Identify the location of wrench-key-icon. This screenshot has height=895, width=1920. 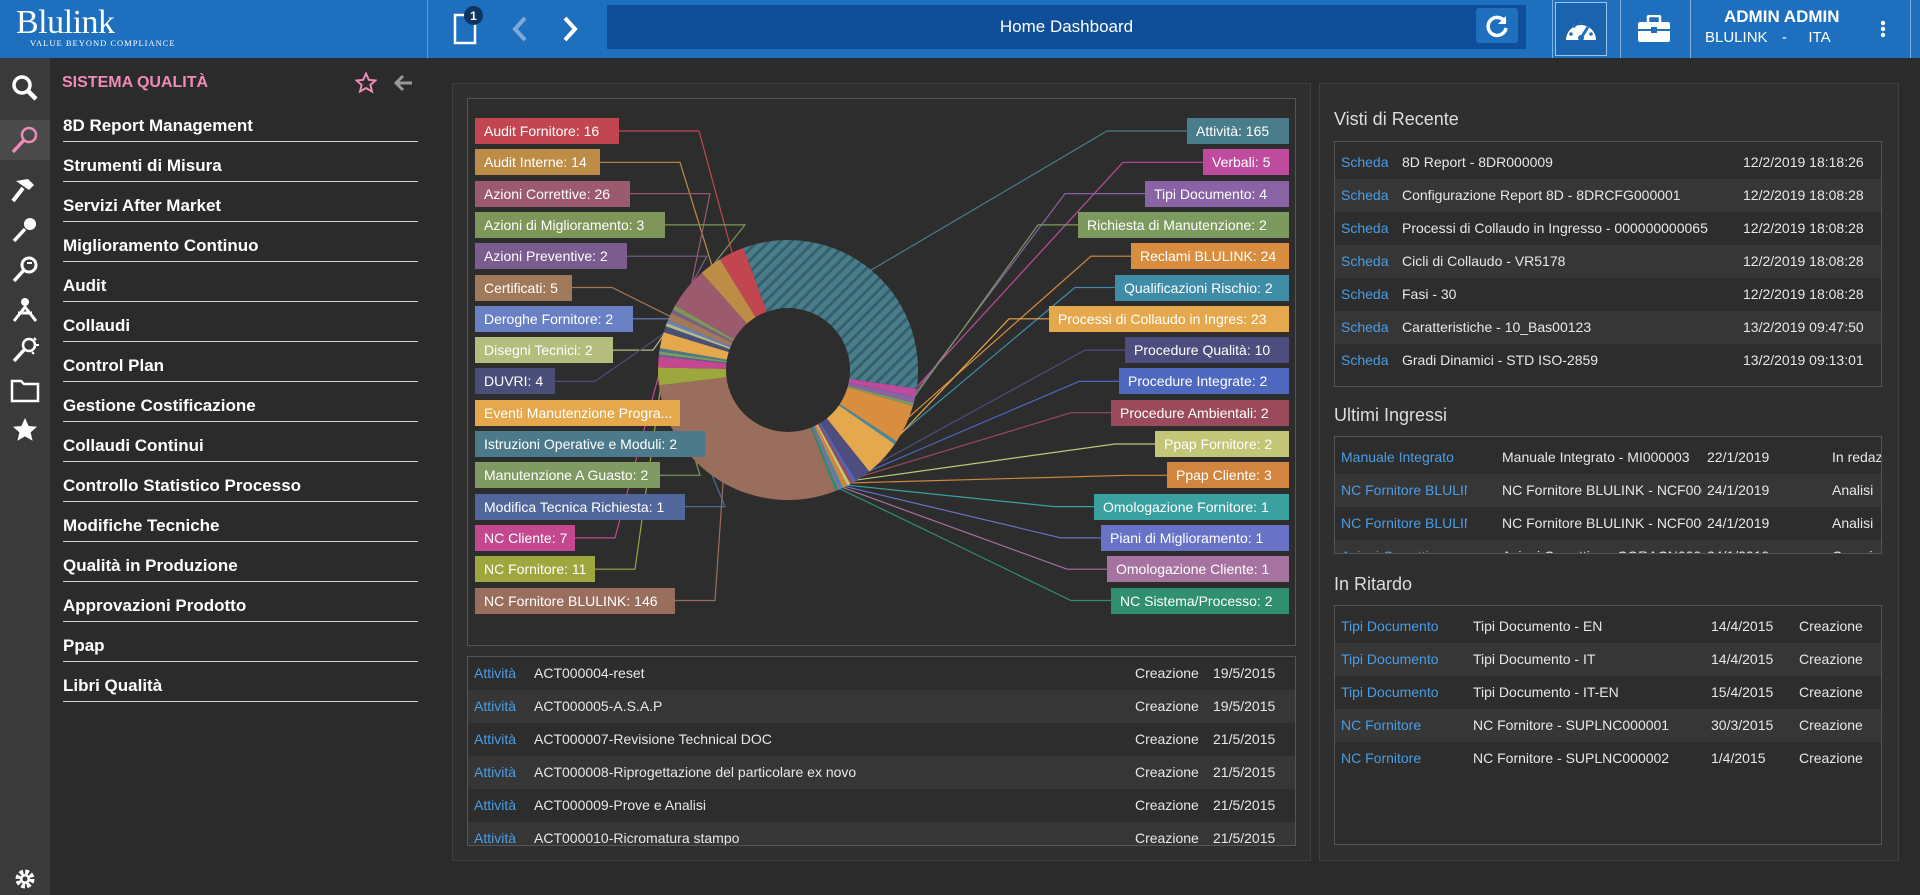
(25, 270).